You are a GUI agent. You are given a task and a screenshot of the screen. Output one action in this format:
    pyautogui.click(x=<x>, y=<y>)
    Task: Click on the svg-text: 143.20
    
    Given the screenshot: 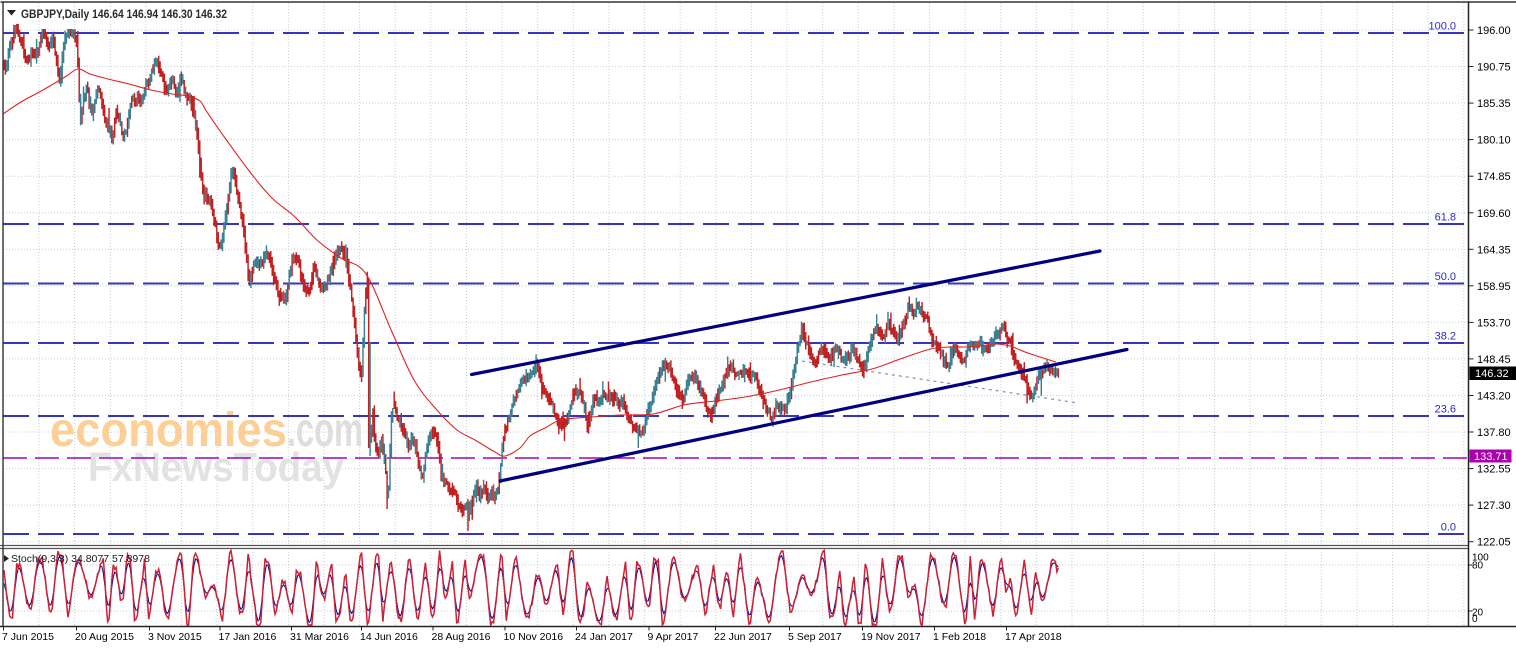 What is the action you would take?
    pyautogui.click(x=1494, y=397)
    